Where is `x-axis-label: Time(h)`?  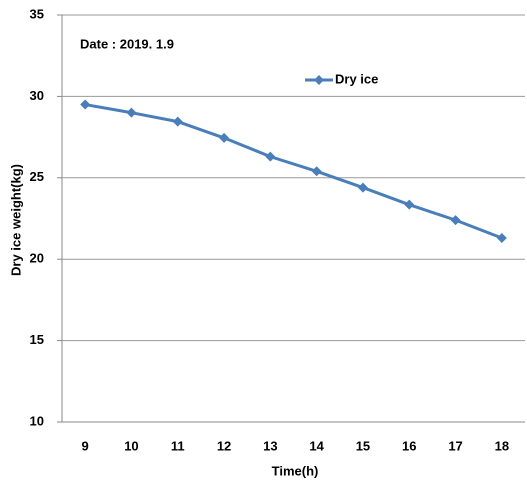 x-axis-label: Time(h) is located at coordinates (295, 470).